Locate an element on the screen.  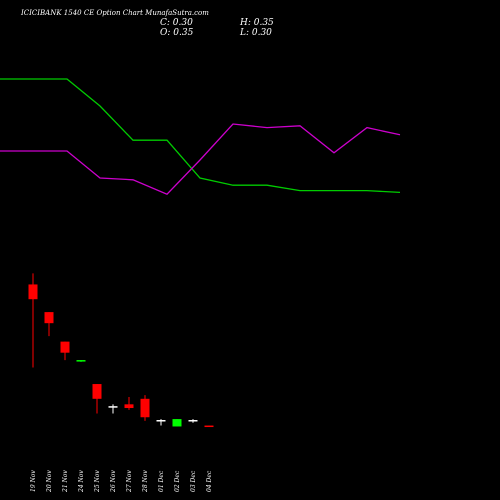
low-value: L: 0.30 is located at coordinates (256, 33).